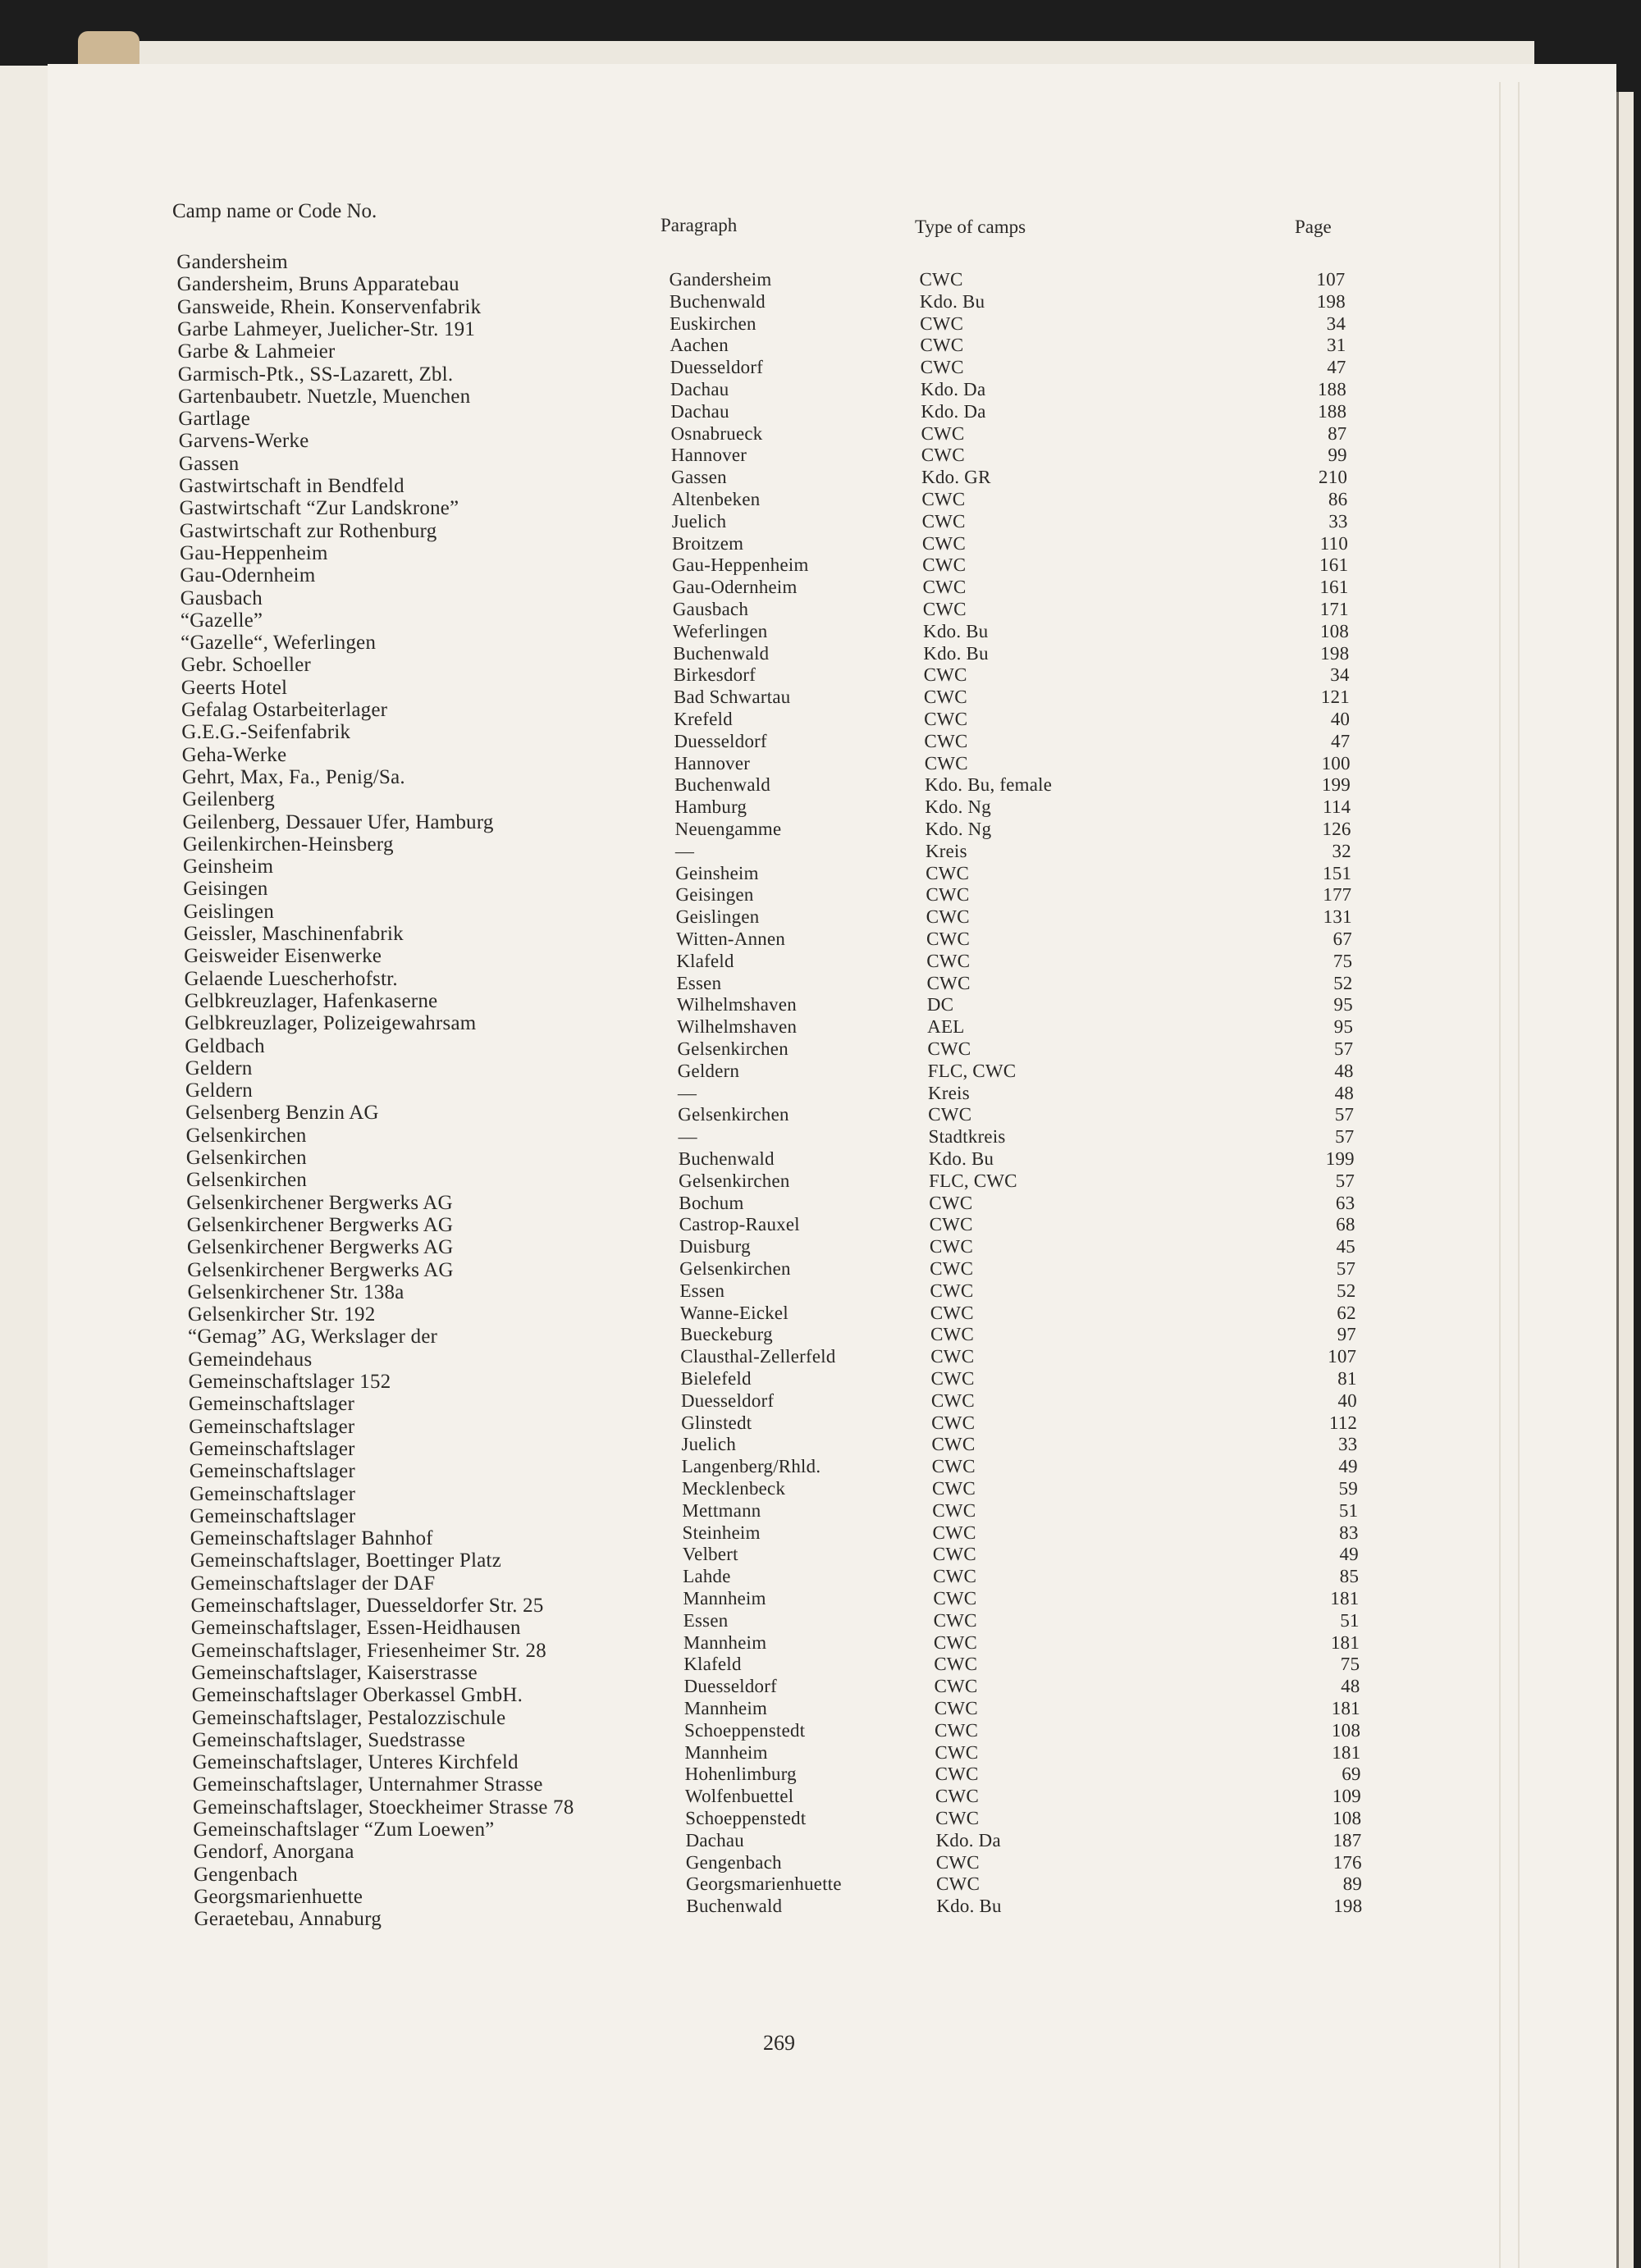 The image size is (1641, 2268). I want to click on entry-paragraph: Dachau, so click(699, 411).